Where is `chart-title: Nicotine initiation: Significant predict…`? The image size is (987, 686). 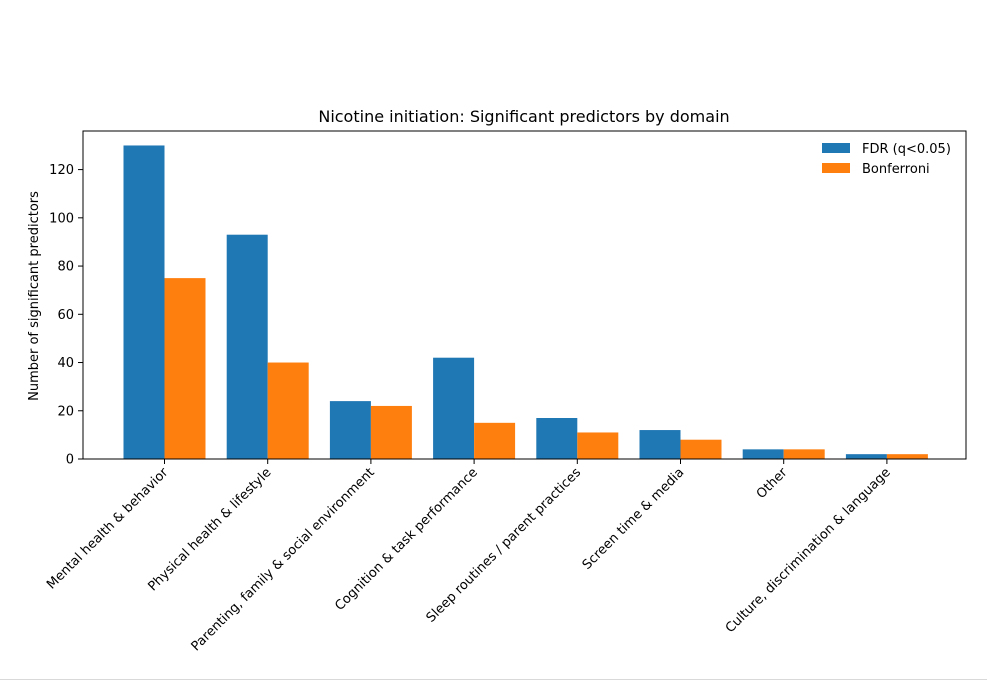
chart-title: Nicotine initiation: Significant predict… is located at coordinates (523, 116).